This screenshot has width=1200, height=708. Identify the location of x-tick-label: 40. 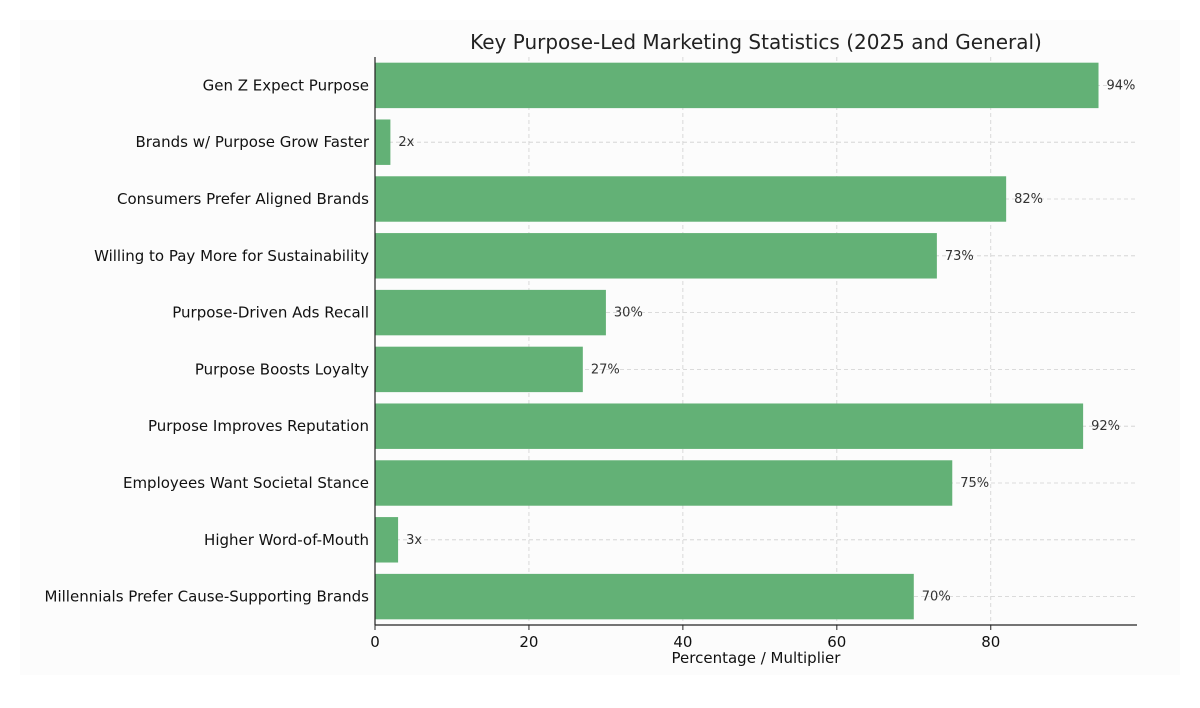
(682, 642).